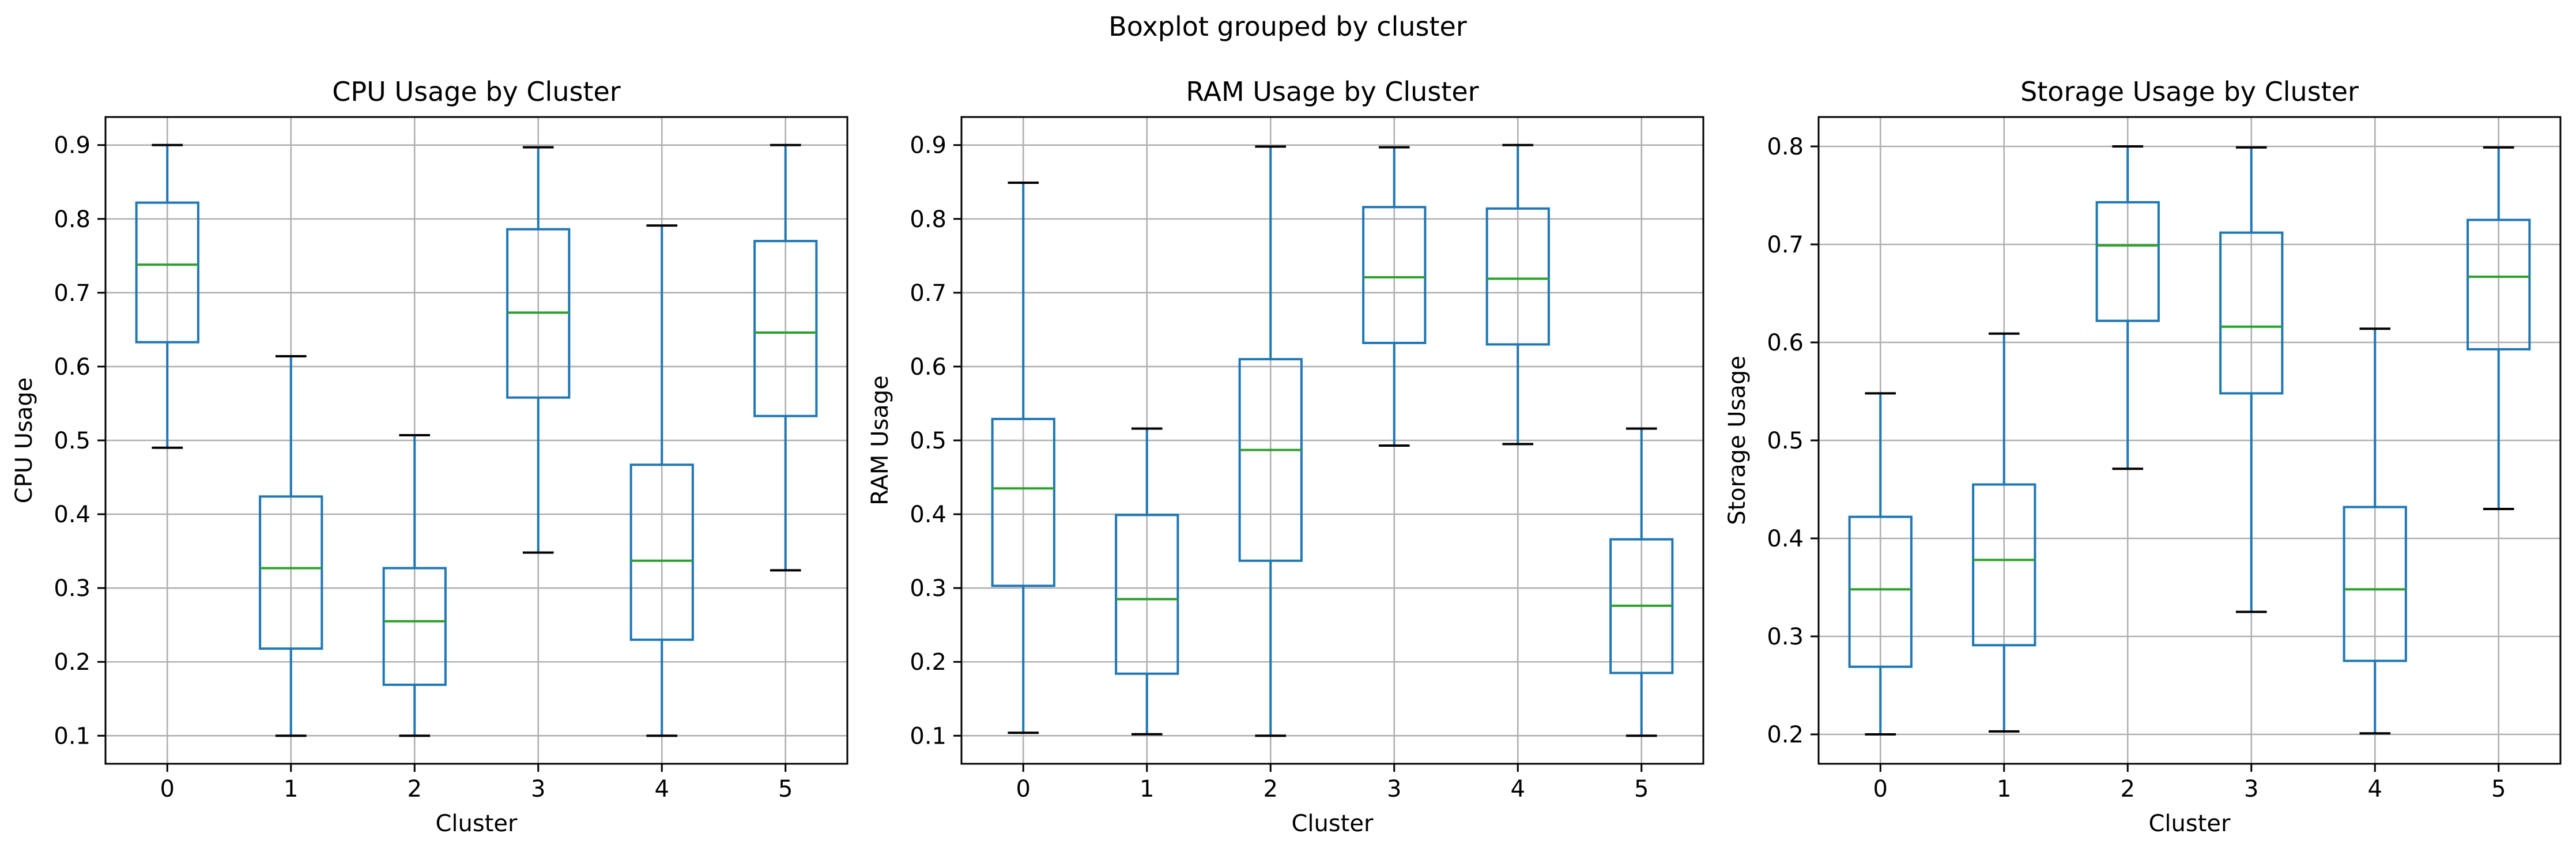  I want to click on chart-title: Storage Usage by Cluster, so click(2189, 91).